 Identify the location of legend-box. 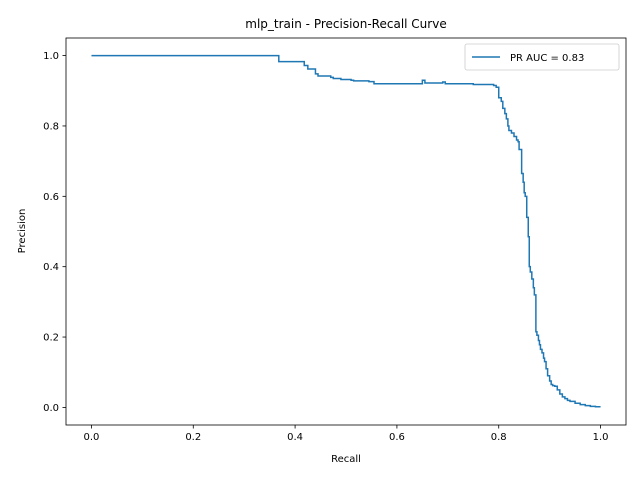
(542, 57).